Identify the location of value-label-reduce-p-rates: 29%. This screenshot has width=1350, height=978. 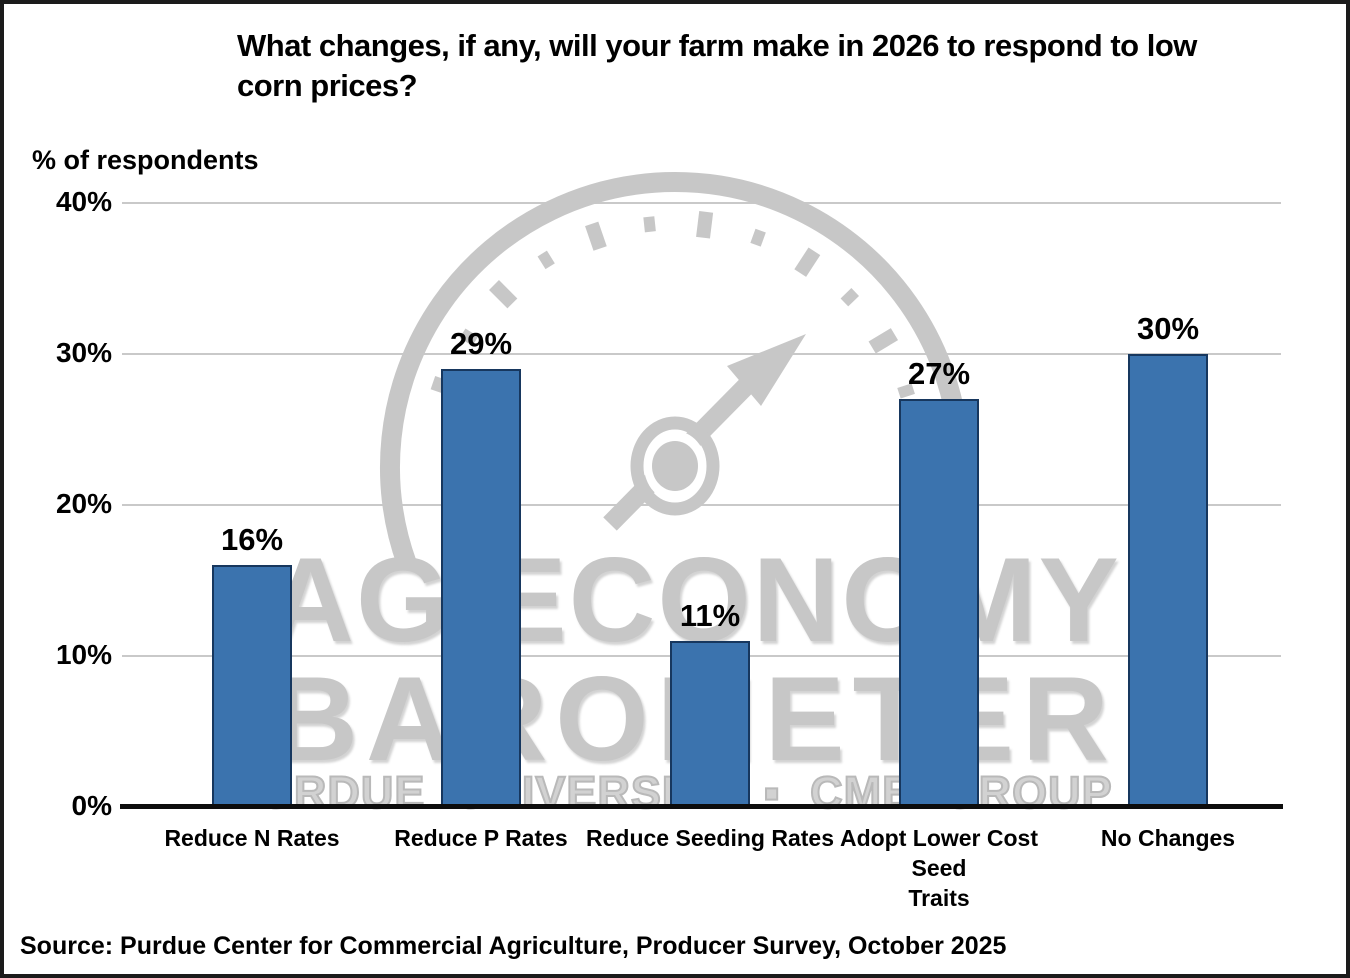
(481, 343).